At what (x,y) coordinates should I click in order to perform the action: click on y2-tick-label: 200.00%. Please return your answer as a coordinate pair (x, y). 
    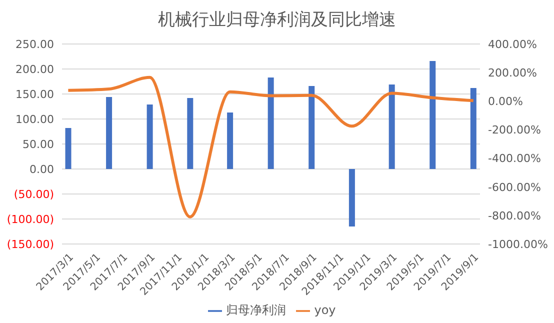
    Looking at the image, I should click on (512, 73).